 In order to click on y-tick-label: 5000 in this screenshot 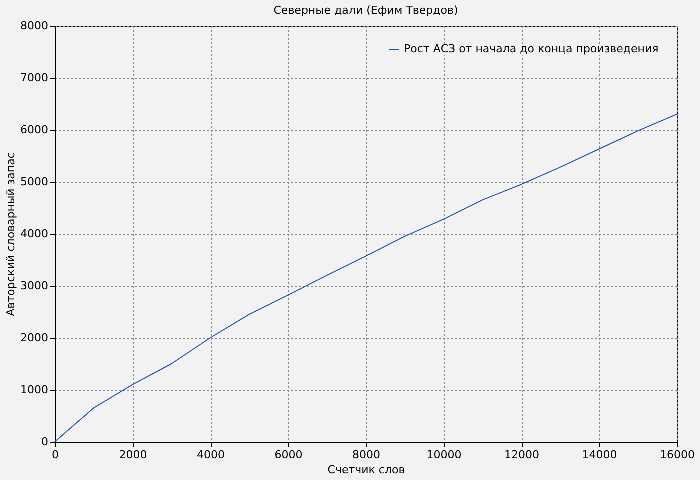, I will do `click(34, 182)`.